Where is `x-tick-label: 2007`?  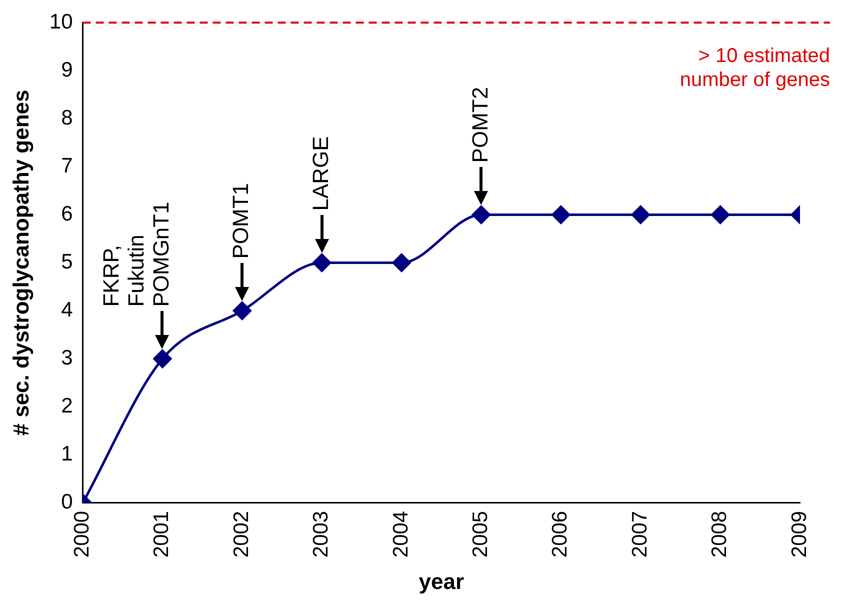 x-tick-label: 2007 is located at coordinates (640, 534).